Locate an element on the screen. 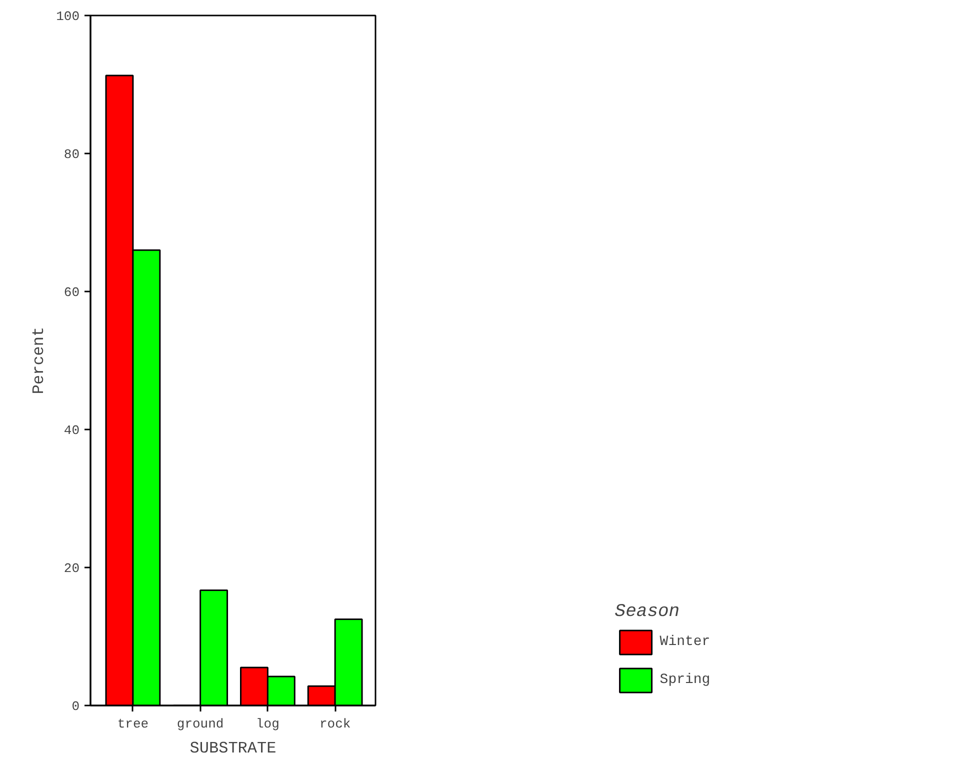 This screenshot has width=955, height=769. y-tick-label: 40 is located at coordinates (72, 430).